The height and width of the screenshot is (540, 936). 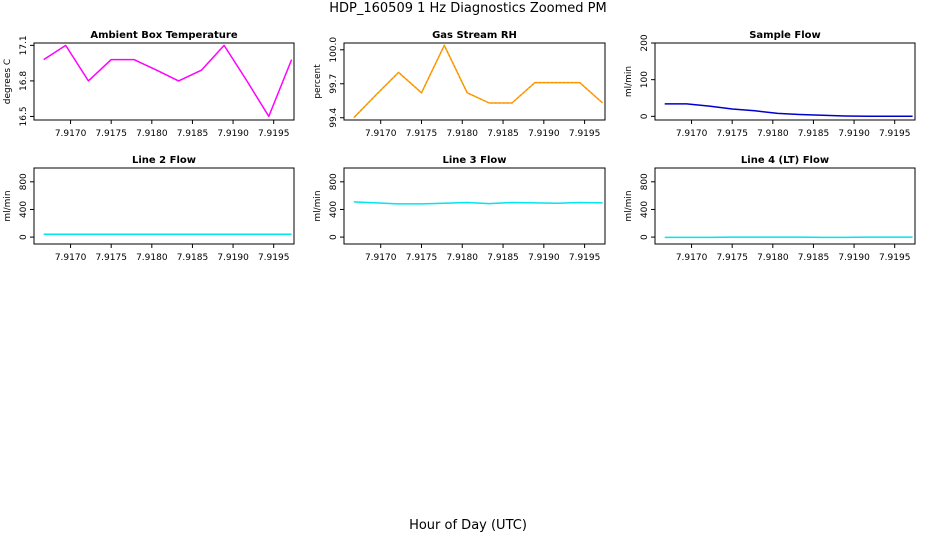 What do you see at coordinates (422, 258) in the screenshot?
I see `panel-5-xtick-label: 7.9175` at bounding box center [422, 258].